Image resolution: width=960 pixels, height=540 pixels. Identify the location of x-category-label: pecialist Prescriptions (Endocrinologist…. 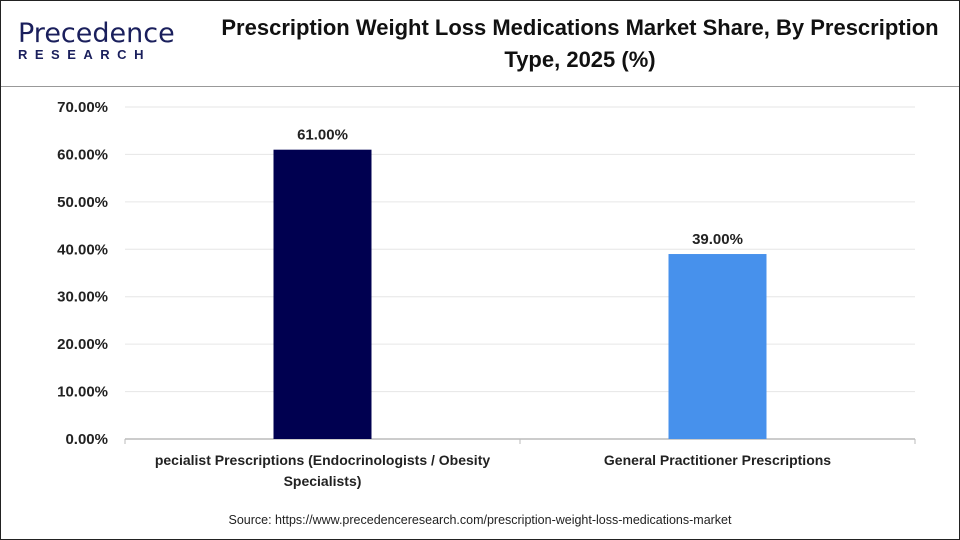
(323, 460).